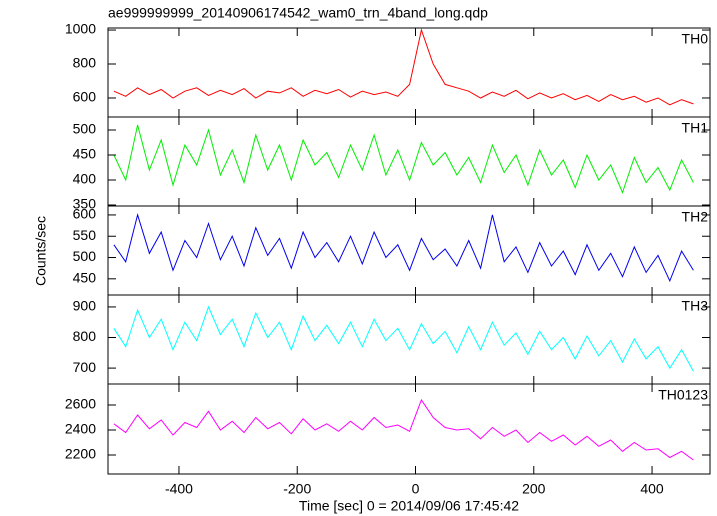  Describe the element at coordinates (80, 429) in the screenshot. I see `y-tick-label: 2400` at that location.